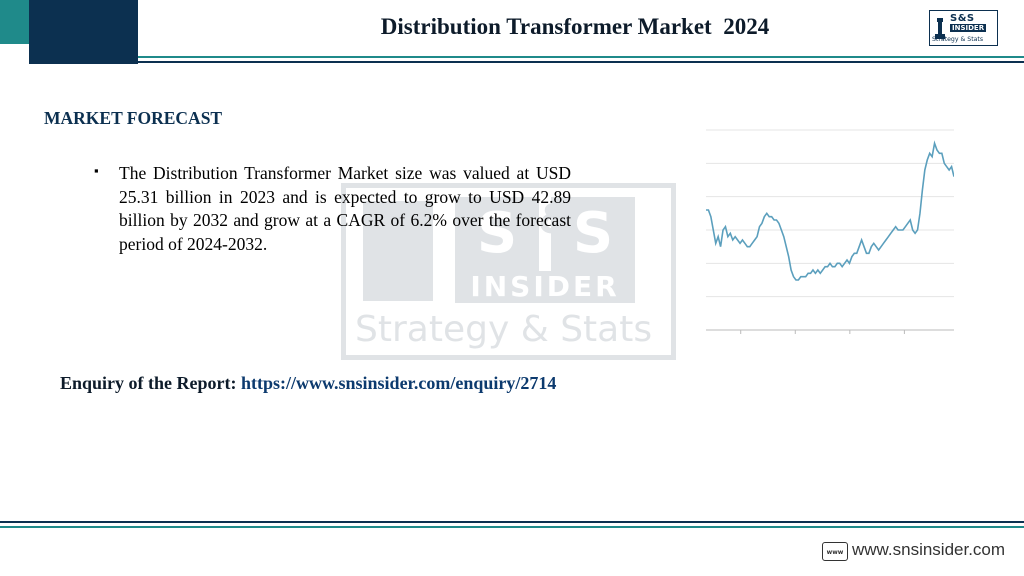  I want to click on logo-tagline: Strategy & Stats, so click(958, 39).